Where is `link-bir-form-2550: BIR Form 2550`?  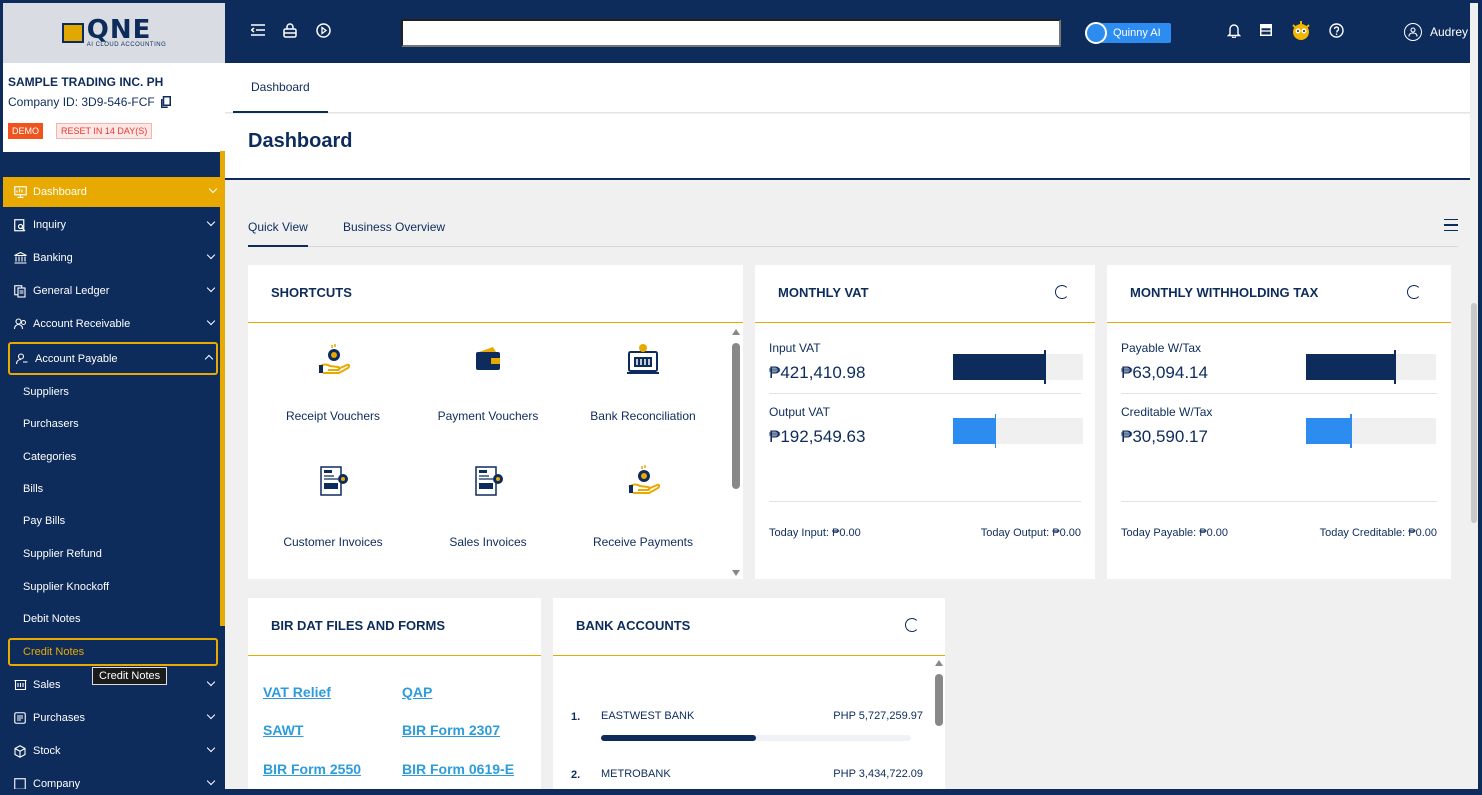 link-bir-form-2550: BIR Form 2550 is located at coordinates (312, 769).